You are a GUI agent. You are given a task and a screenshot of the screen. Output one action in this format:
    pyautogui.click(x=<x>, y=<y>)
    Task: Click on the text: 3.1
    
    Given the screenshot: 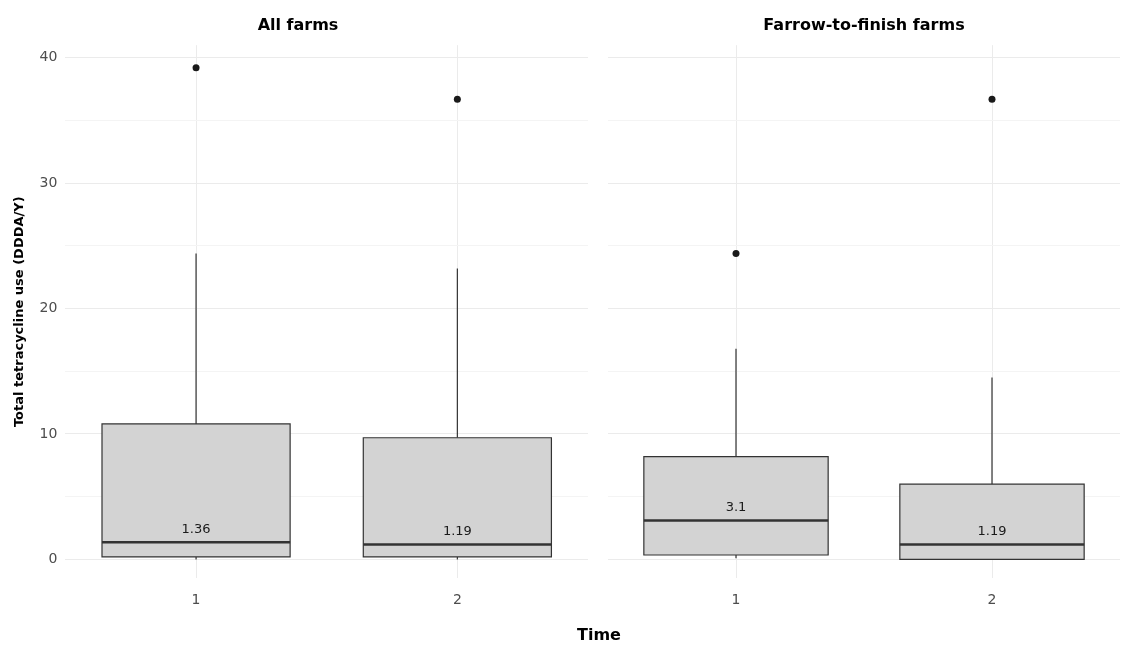 What is the action you would take?
    pyautogui.click(x=736, y=507)
    